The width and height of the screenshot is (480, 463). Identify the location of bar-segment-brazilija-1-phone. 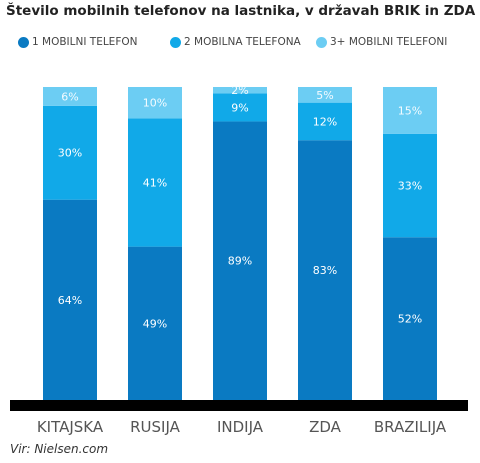
(410, 318).